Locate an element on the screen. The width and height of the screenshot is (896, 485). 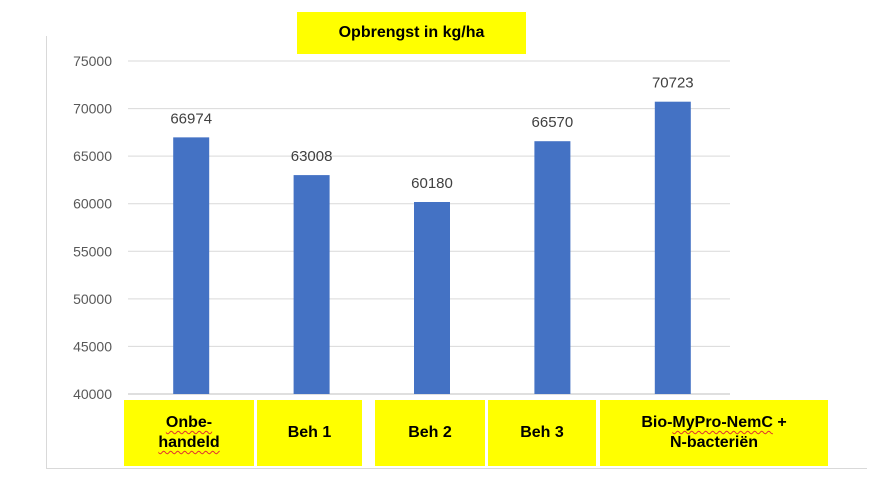
y-tick-label: 40000 is located at coordinates (92, 394).